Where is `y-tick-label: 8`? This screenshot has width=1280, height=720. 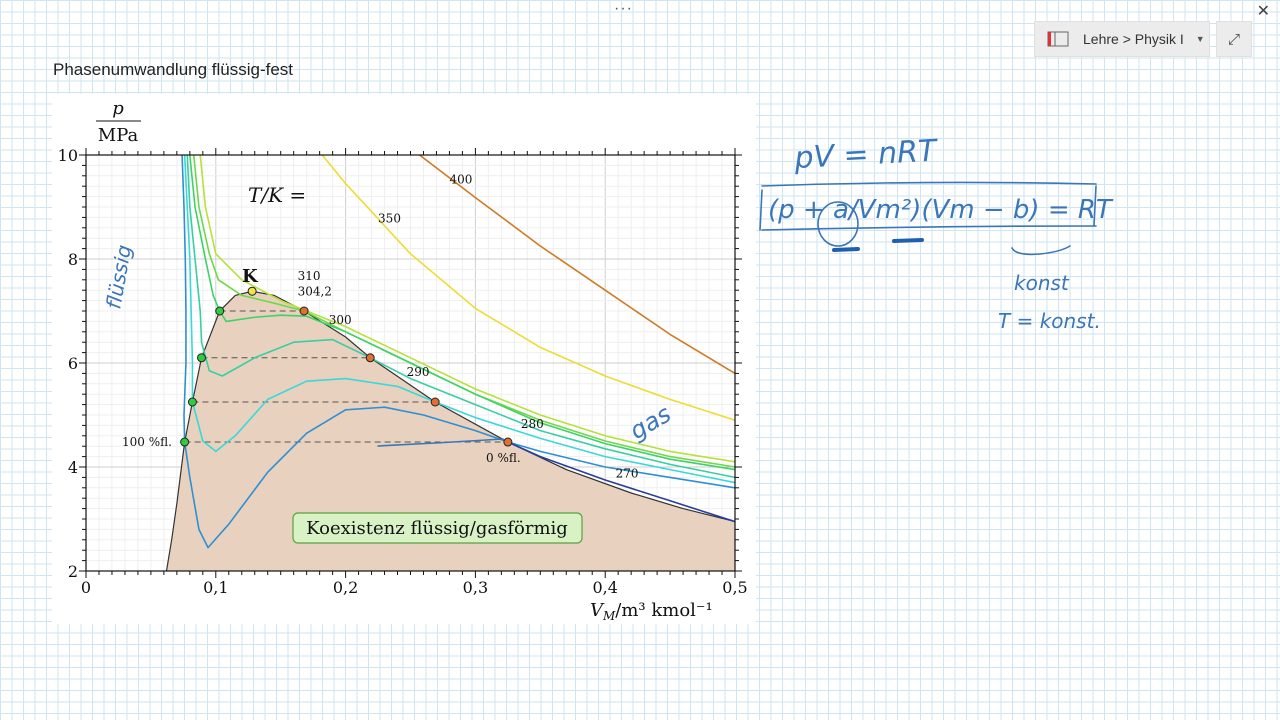
y-tick-label: 8 is located at coordinates (73, 259).